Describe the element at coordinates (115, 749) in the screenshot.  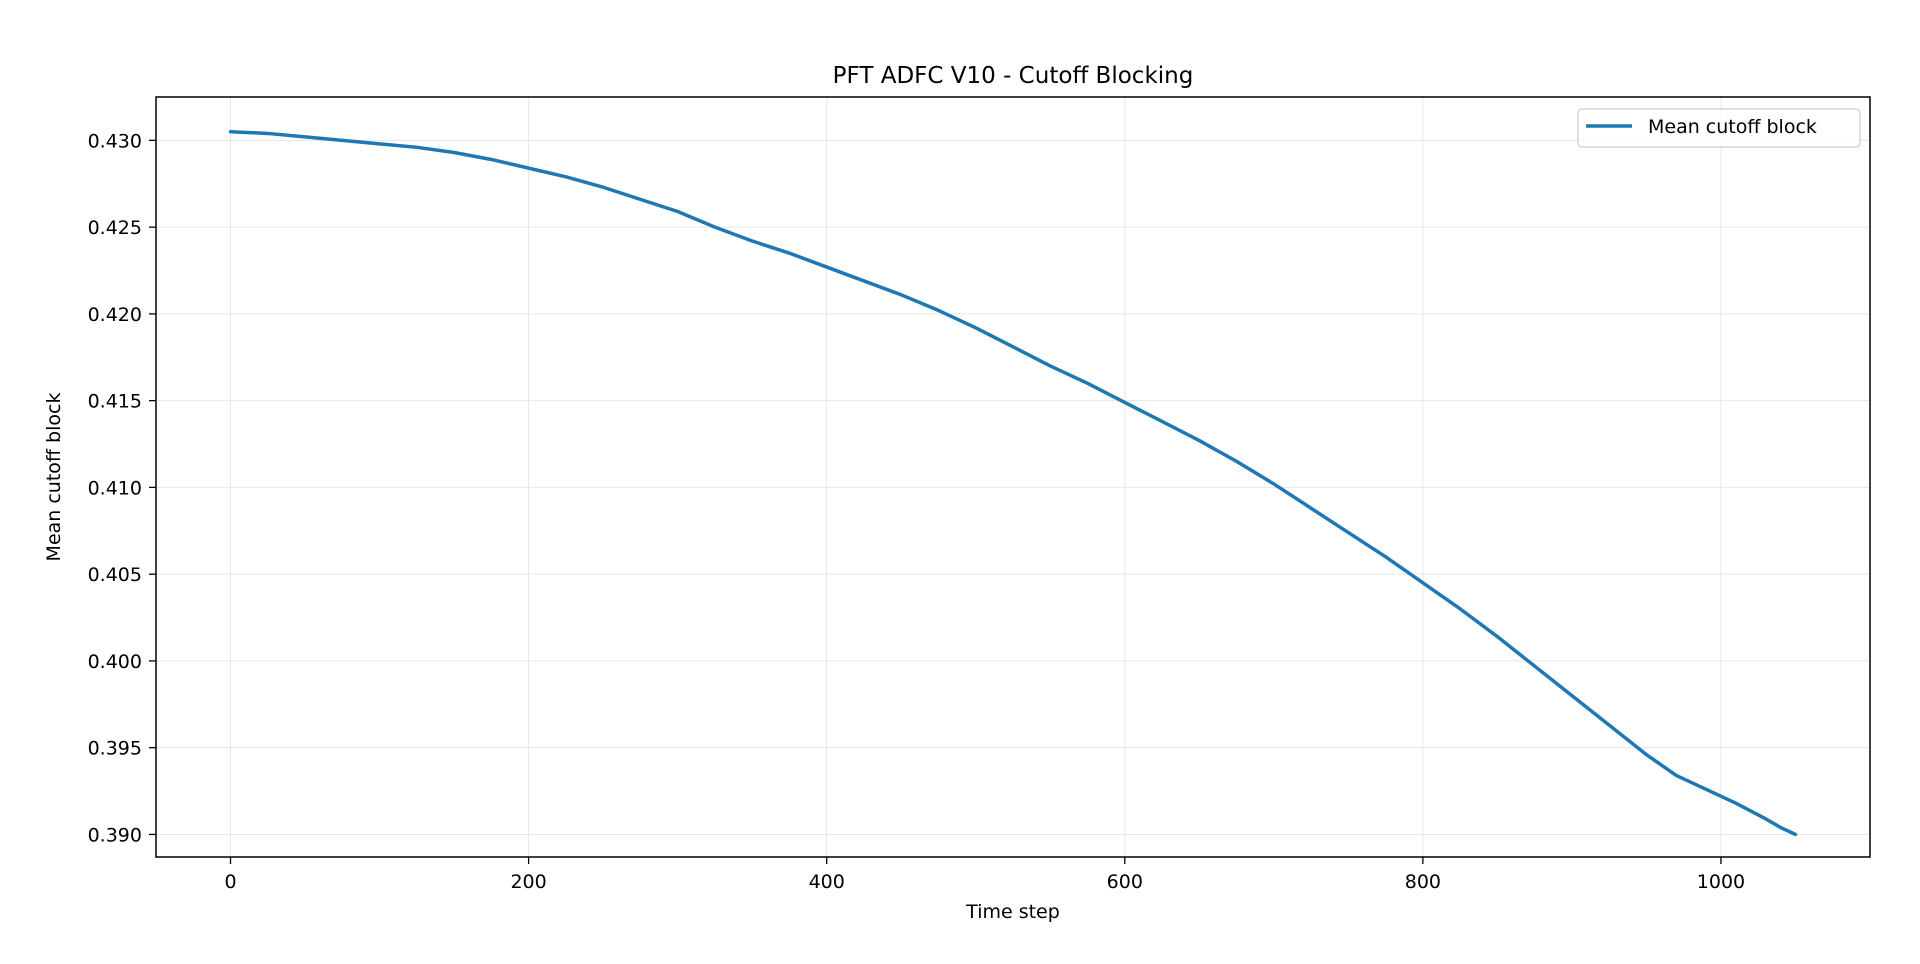
I see `y-tick-label: 0.395` at that location.